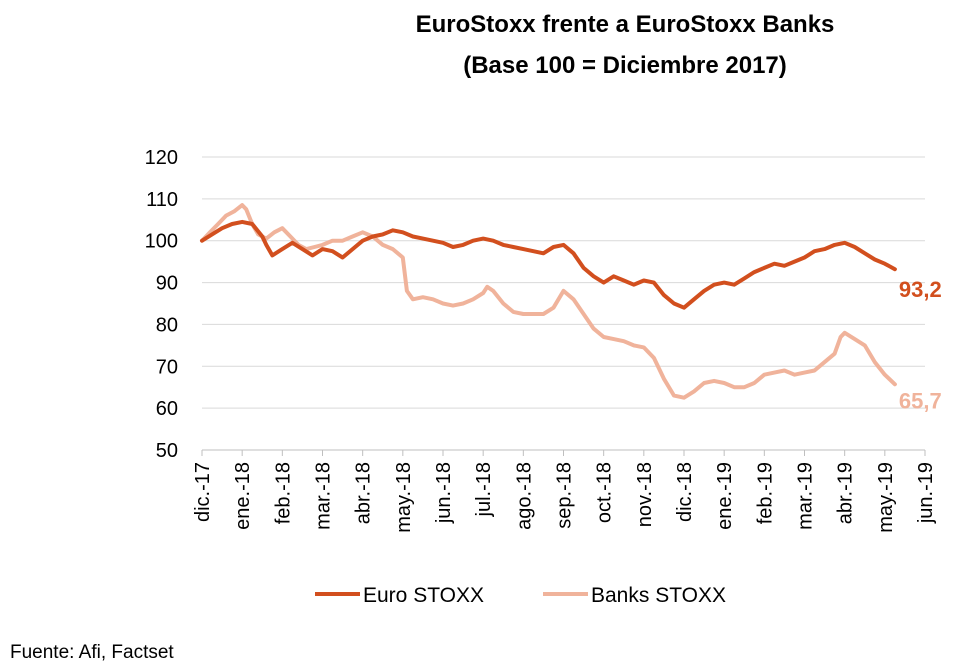  Describe the element at coordinates (920, 289) in the screenshot. I see `end-value-label: 93,2` at that location.